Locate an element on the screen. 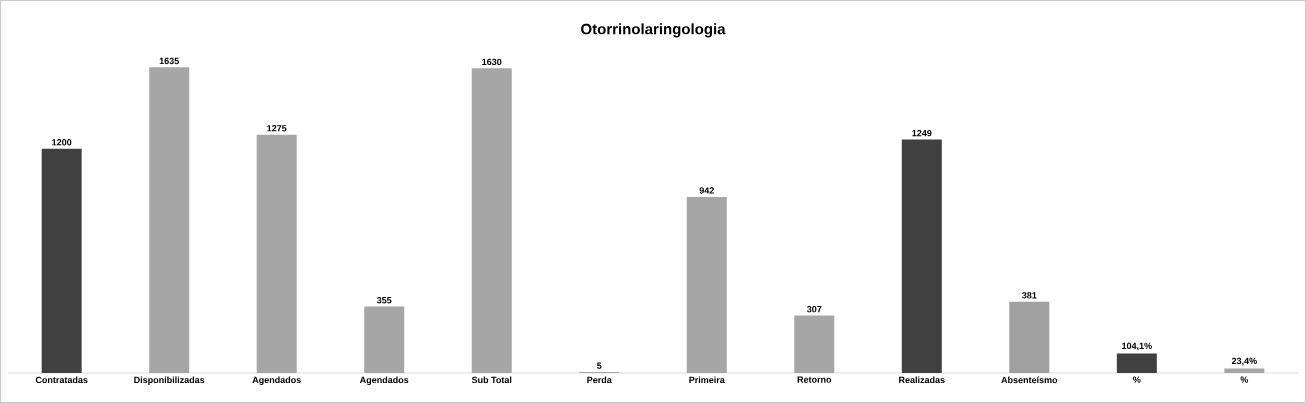 The width and height of the screenshot is (1306, 403). data-label: 355 is located at coordinates (384, 300).